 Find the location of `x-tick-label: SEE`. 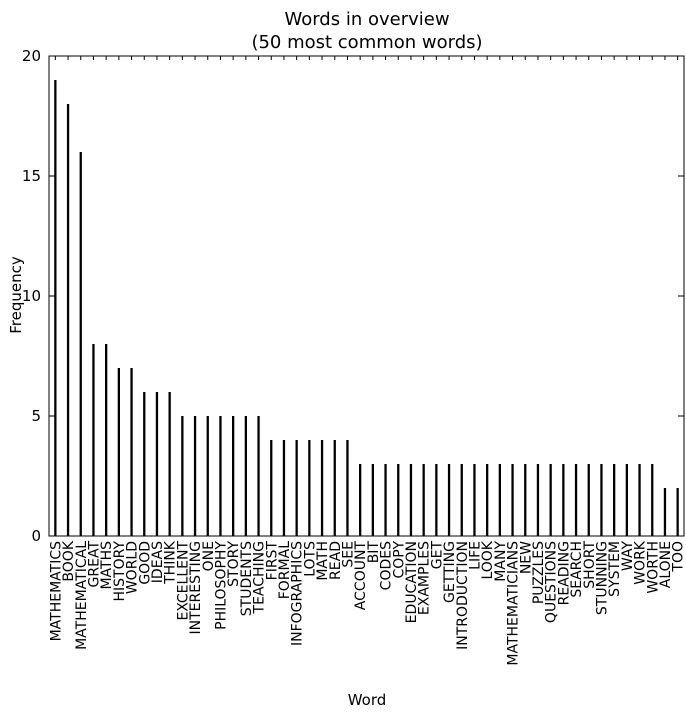

x-tick-label: SEE is located at coordinates (348, 554).